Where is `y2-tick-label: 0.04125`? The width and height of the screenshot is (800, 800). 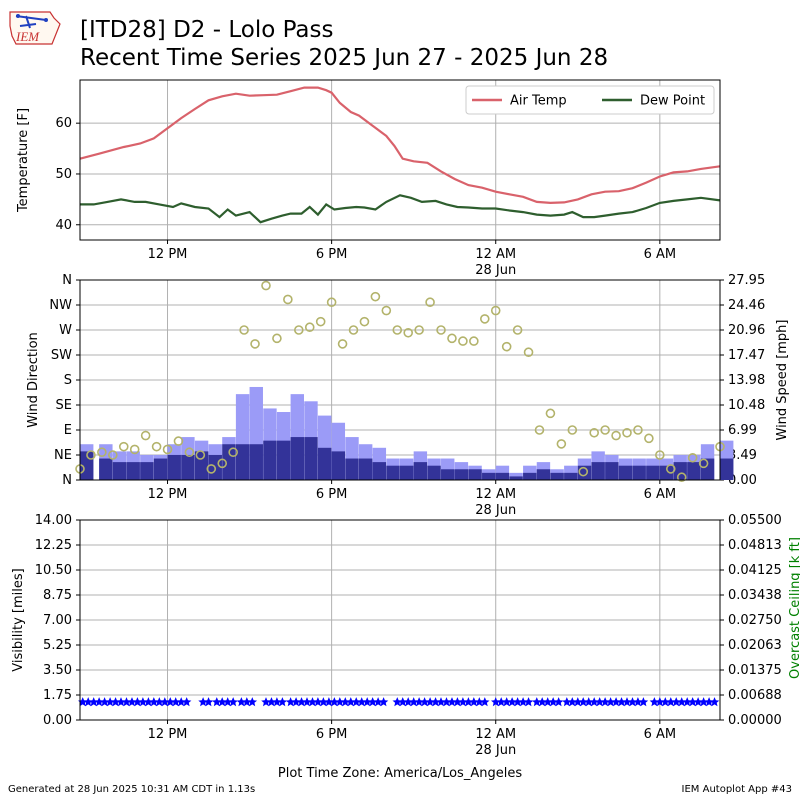
y2-tick-label: 0.04125 is located at coordinates (755, 570).